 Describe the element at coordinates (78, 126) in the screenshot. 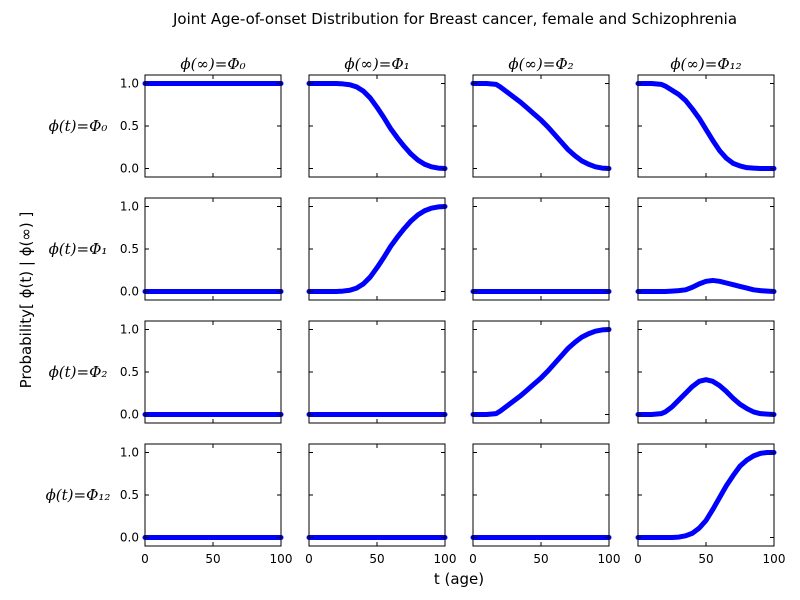

I see `row-label: ϕ(t)=Φ₀` at that location.